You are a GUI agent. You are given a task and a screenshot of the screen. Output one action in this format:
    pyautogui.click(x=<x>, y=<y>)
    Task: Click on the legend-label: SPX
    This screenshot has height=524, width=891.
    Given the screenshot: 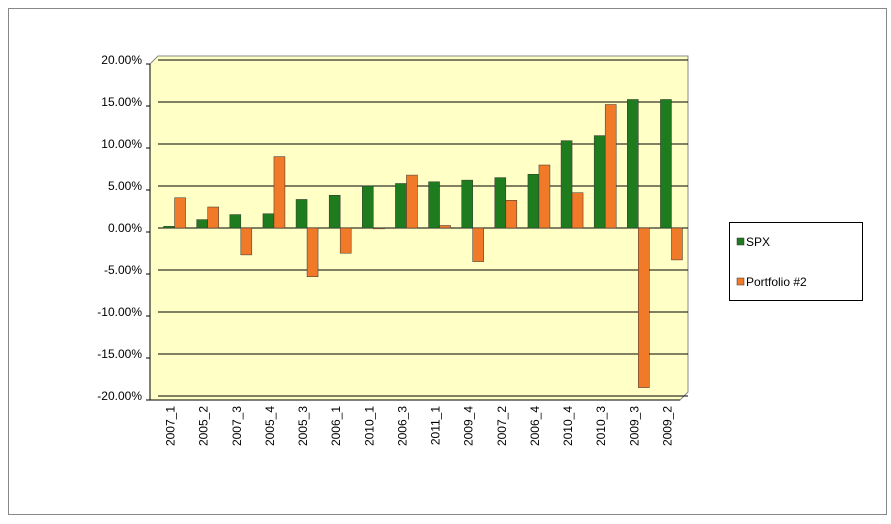 What is the action you would take?
    pyautogui.click(x=758, y=242)
    